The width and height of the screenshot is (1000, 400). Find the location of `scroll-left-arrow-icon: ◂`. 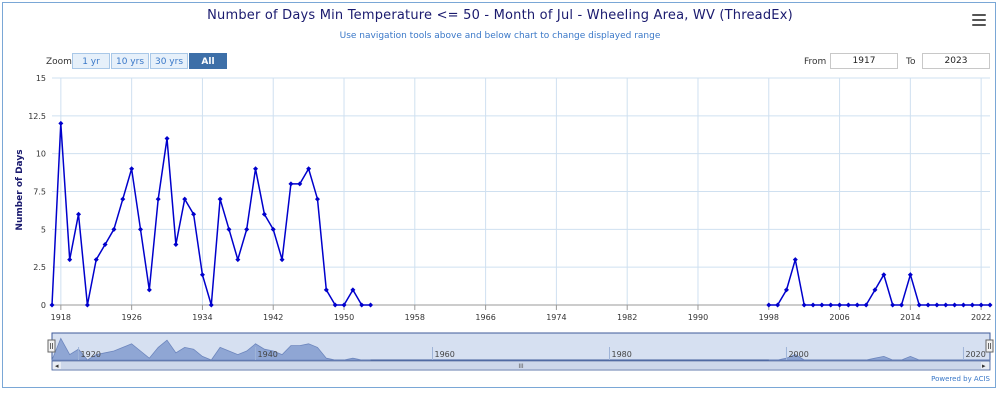

scroll-left-arrow-icon: ◂ is located at coordinates (57, 366).